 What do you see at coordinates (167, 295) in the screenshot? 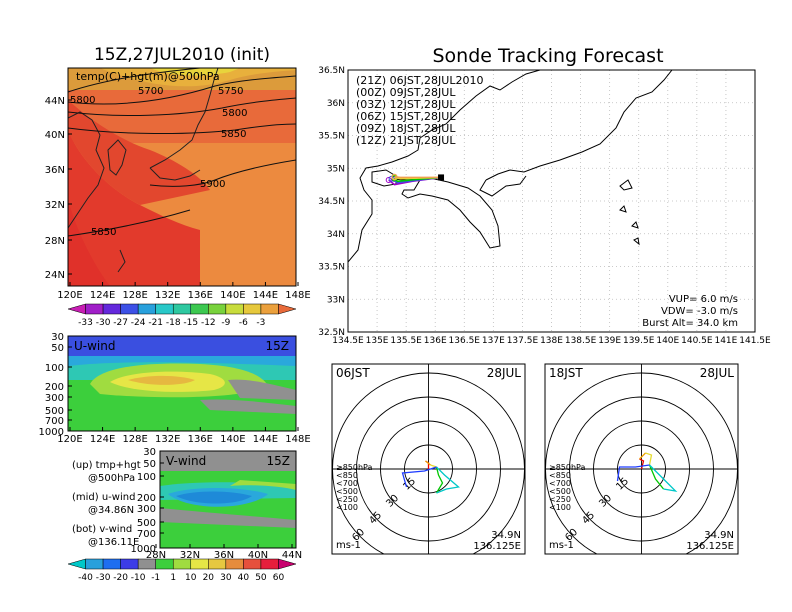
I see `upper-lon-tick-label: 132E` at bounding box center [167, 295].